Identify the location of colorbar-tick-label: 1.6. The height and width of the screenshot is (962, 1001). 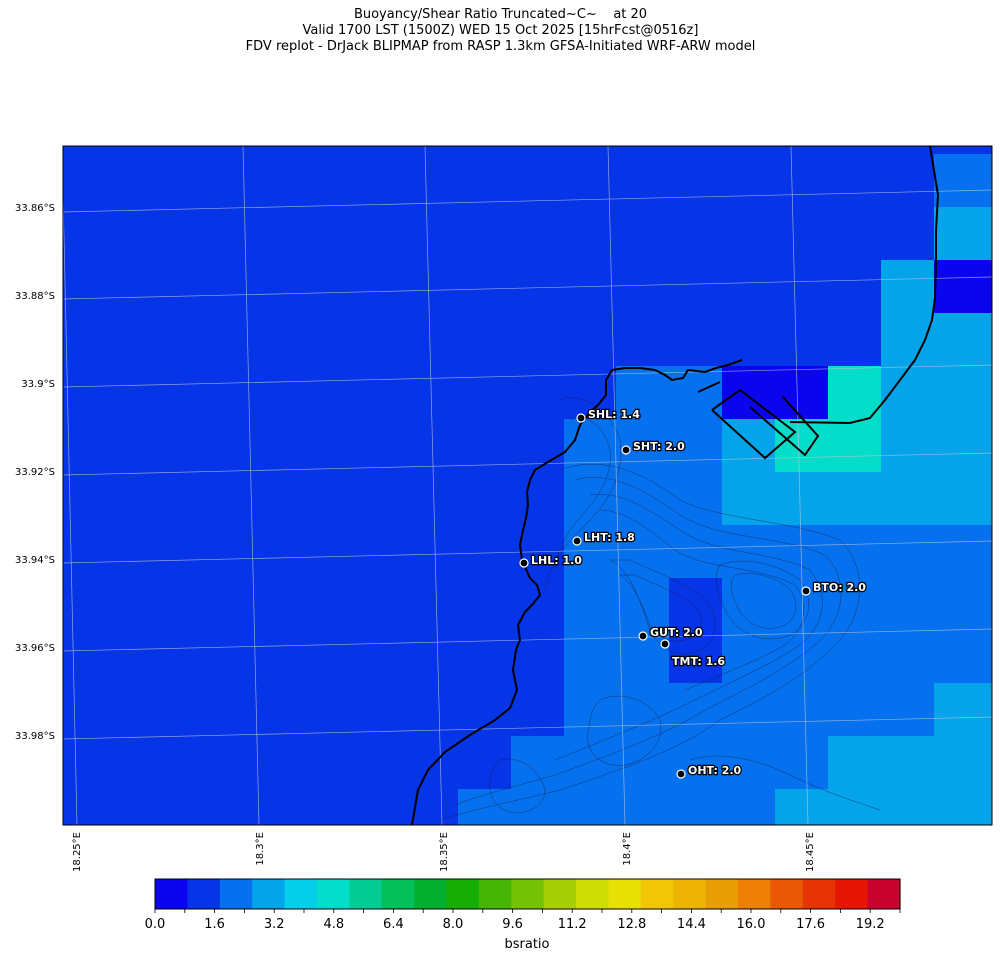
(214, 924).